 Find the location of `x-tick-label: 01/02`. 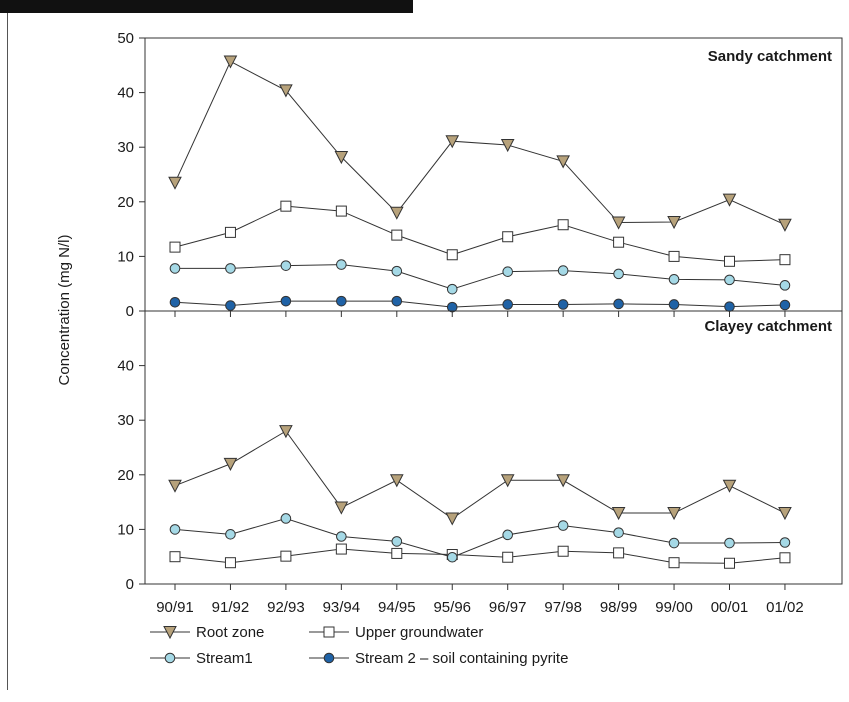

x-tick-label: 01/02 is located at coordinates (785, 607).